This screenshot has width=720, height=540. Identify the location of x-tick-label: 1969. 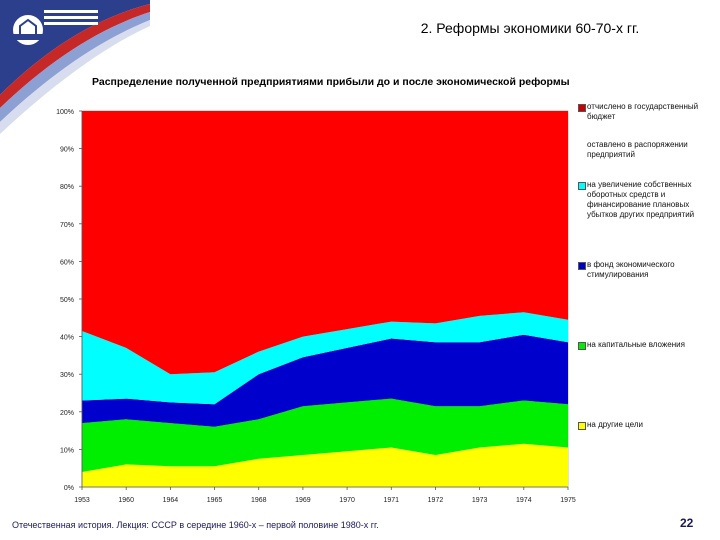
(303, 500).